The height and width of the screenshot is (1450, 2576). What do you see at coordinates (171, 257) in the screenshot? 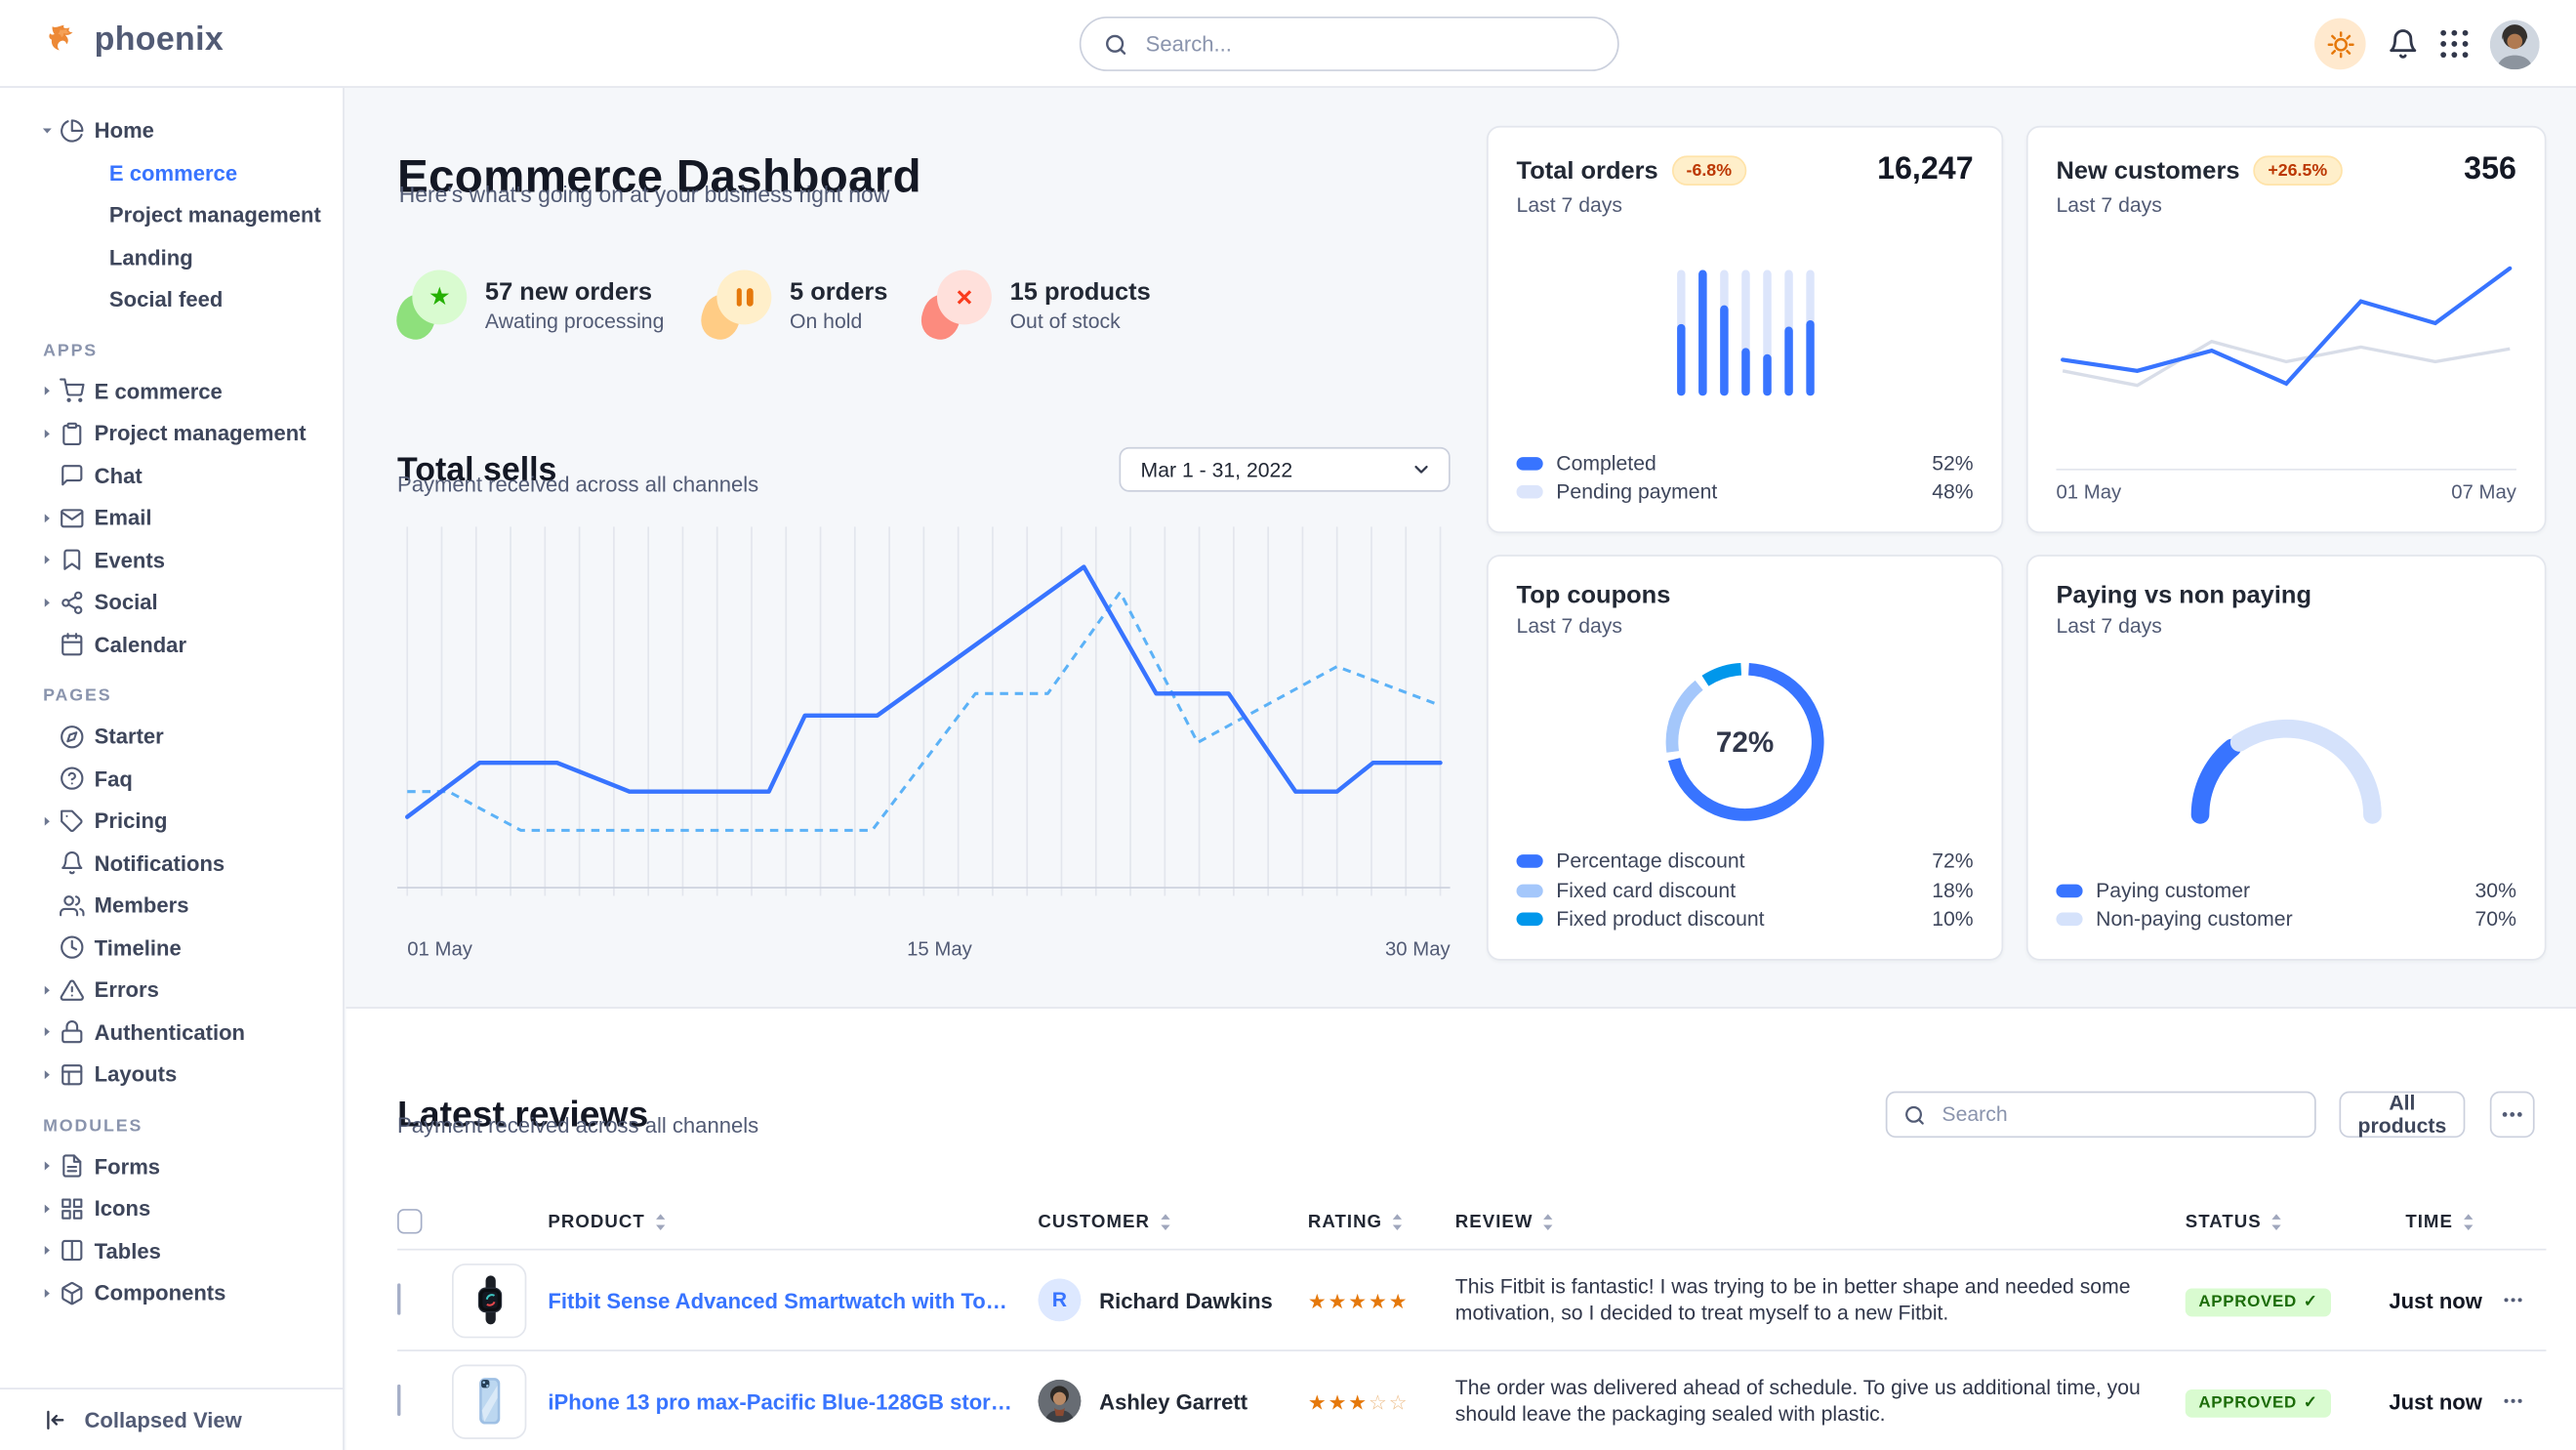
I see `sidebar-item-landing: Landing` at bounding box center [171, 257].